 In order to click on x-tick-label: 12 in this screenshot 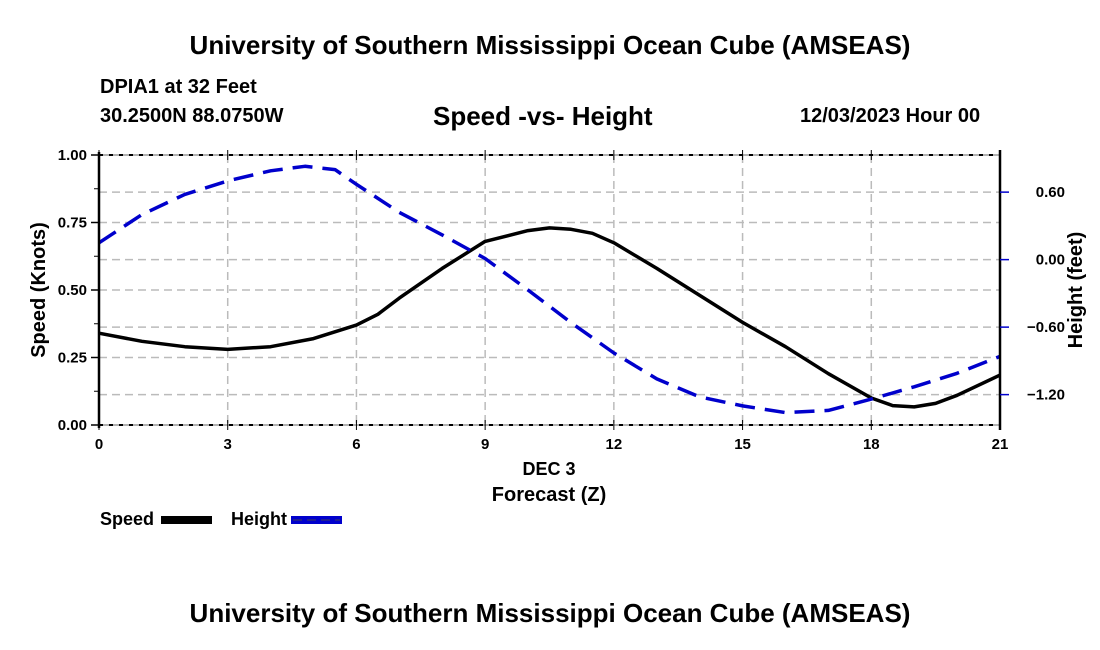, I will do `click(614, 444)`.